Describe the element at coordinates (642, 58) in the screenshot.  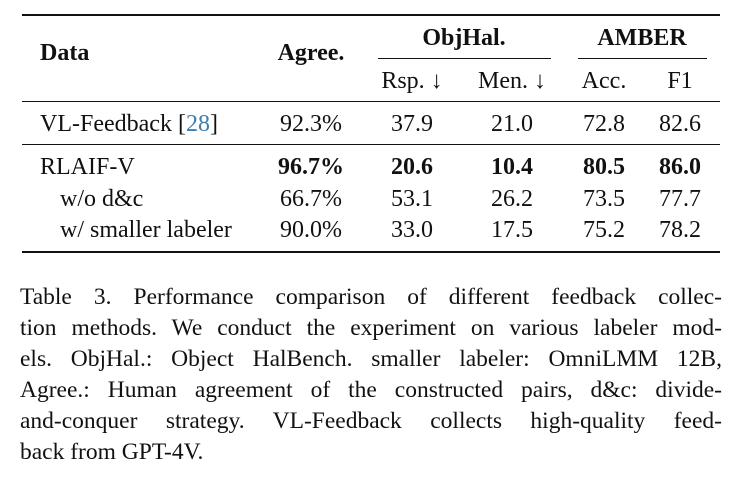
I see `amber-group-rule` at that location.